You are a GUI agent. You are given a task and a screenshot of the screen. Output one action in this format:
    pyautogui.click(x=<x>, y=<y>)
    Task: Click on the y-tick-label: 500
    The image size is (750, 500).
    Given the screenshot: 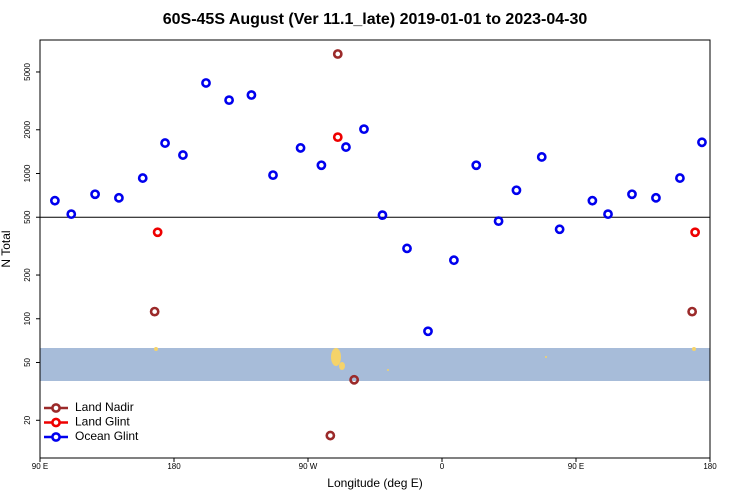 What is the action you would take?
    pyautogui.click(x=27, y=217)
    